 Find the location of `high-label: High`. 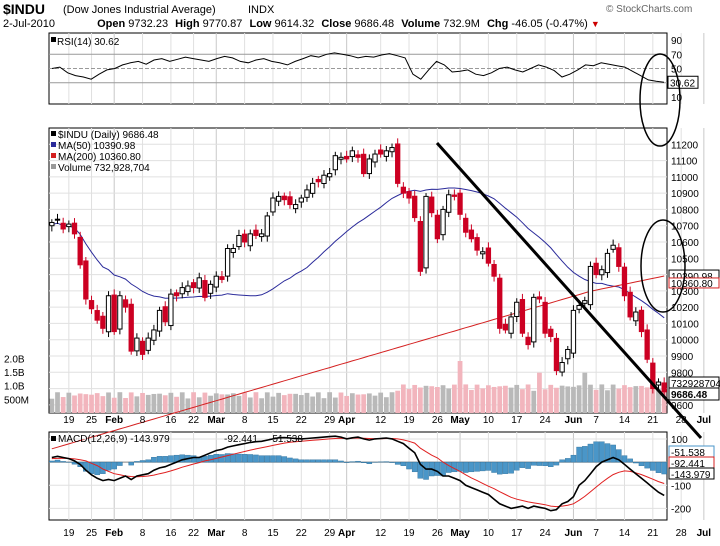

high-label: High is located at coordinates (187, 24).